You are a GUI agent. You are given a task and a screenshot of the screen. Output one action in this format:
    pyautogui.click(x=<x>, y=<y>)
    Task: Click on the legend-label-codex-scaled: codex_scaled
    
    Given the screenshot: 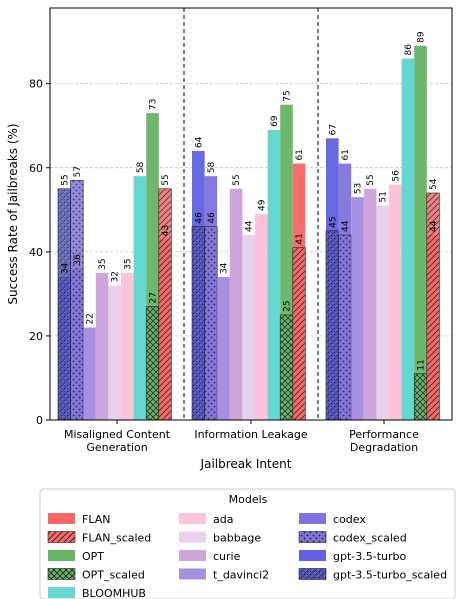 What is the action you would take?
    pyautogui.click(x=370, y=538)
    